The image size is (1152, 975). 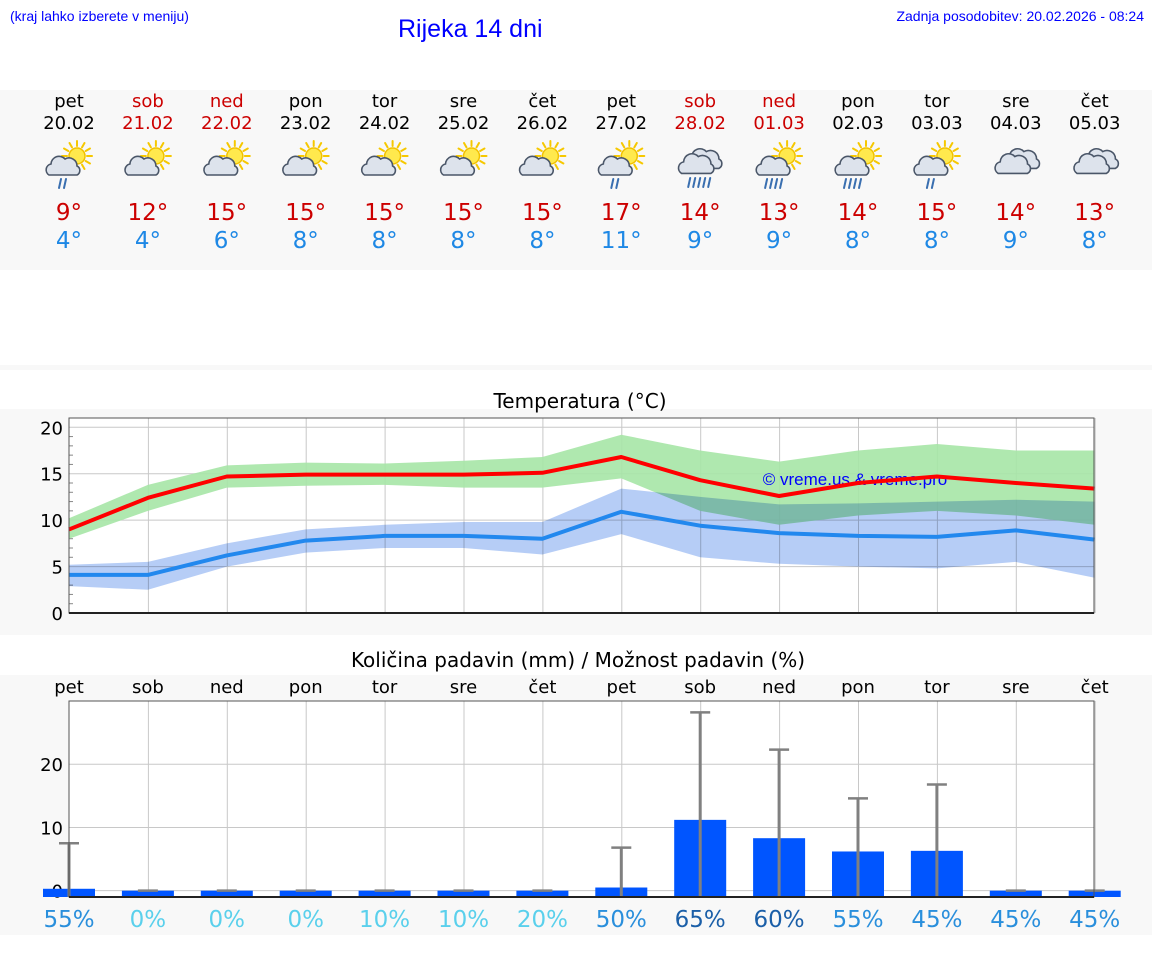 I want to click on x-category-label: pet, so click(x=622, y=687).